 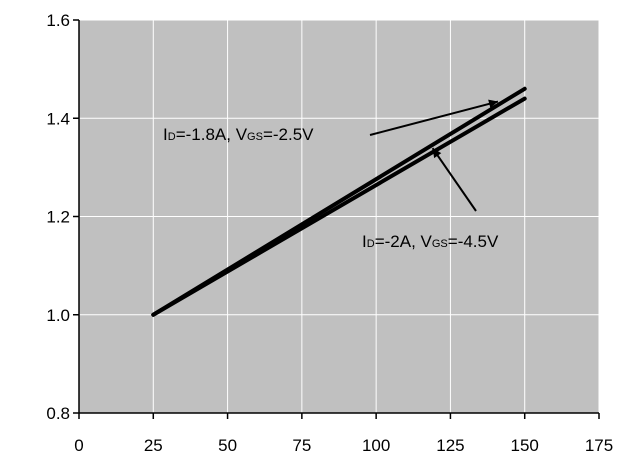 What do you see at coordinates (78, 445) in the screenshot?
I see `x-tick-label: 0` at bounding box center [78, 445].